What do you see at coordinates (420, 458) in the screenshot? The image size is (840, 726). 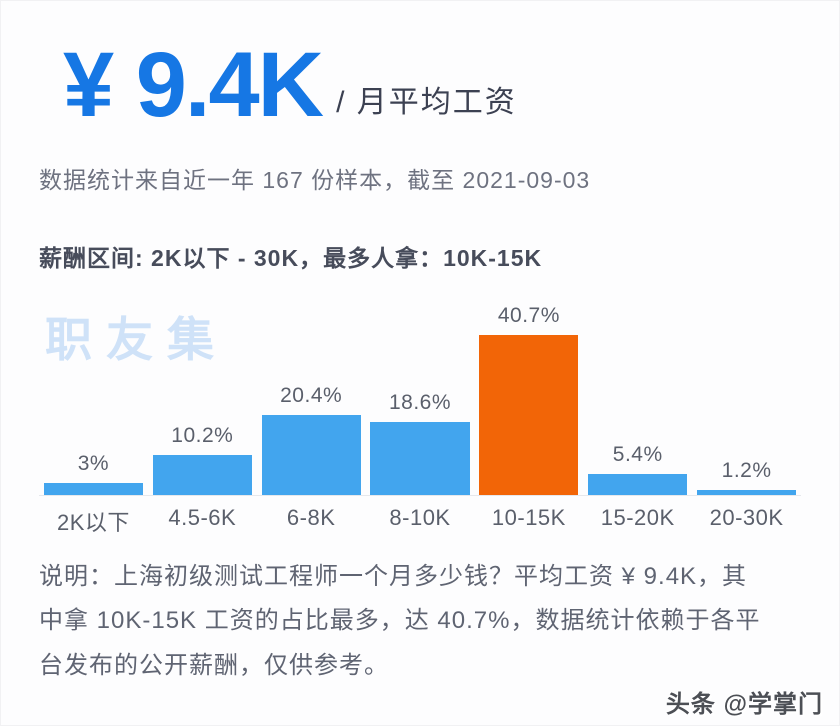 I see `bar-8-10K` at bounding box center [420, 458].